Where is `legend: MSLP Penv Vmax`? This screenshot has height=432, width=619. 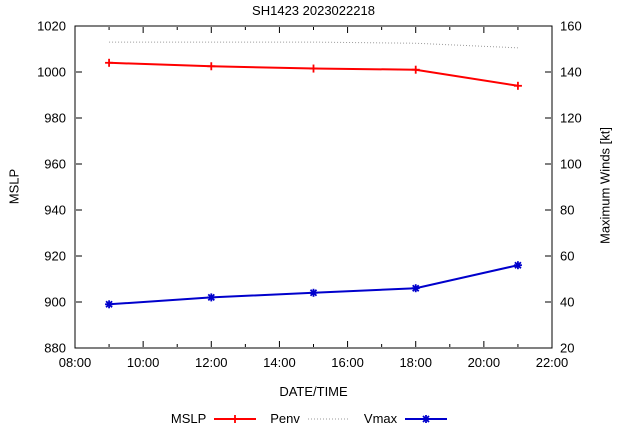 legend: MSLP Penv Vmax is located at coordinates (309, 418).